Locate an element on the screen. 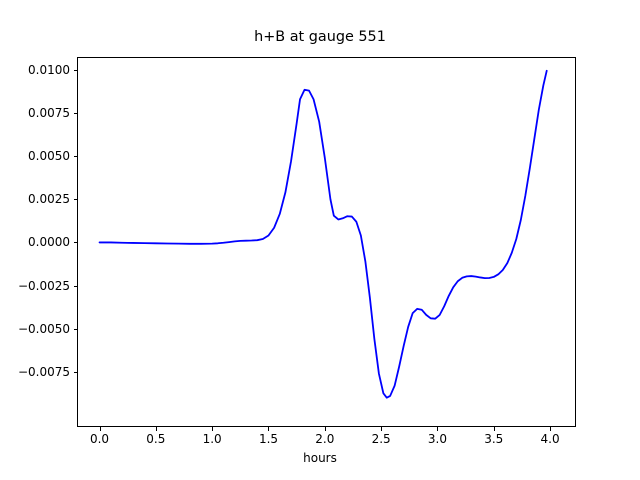  x-axis-tick-label: 1.0 is located at coordinates (212, 439).